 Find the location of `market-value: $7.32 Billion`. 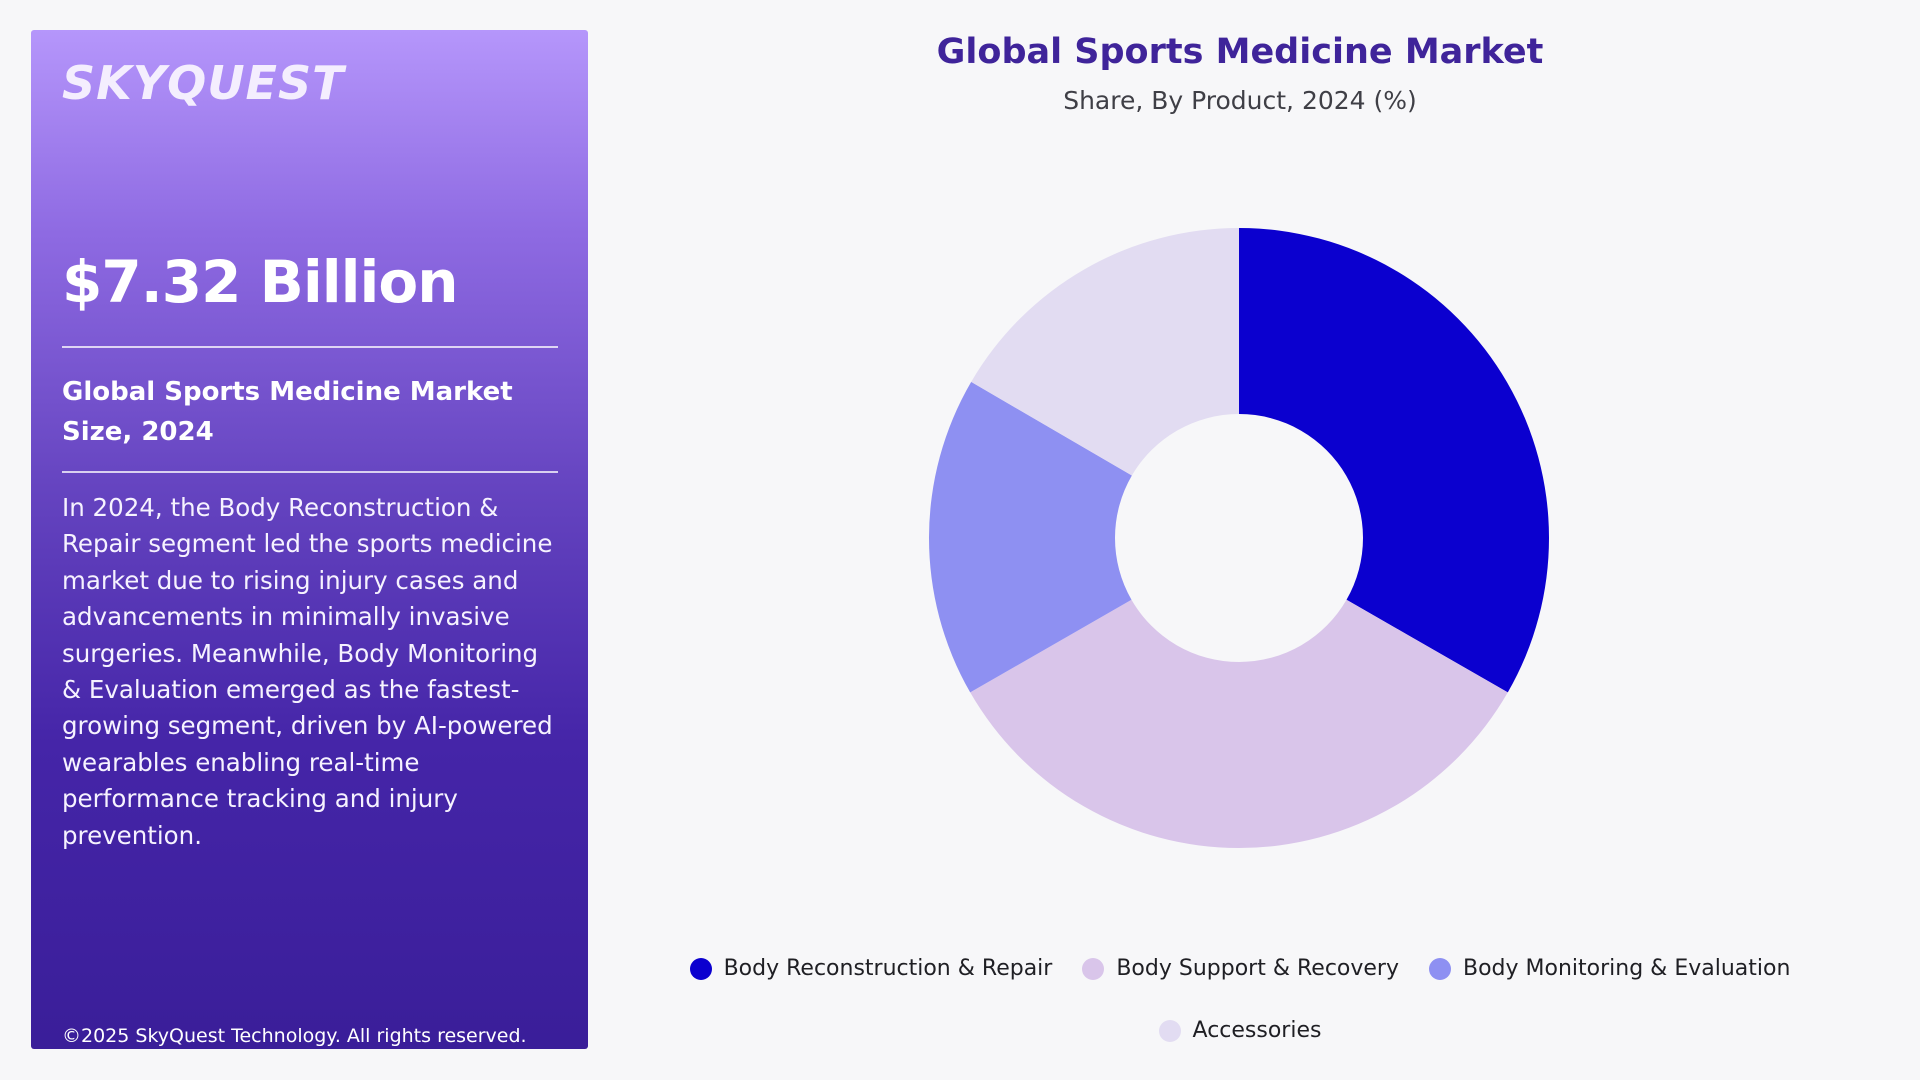

market-value: $7.32 Billion is located at coordinates (260, 282).